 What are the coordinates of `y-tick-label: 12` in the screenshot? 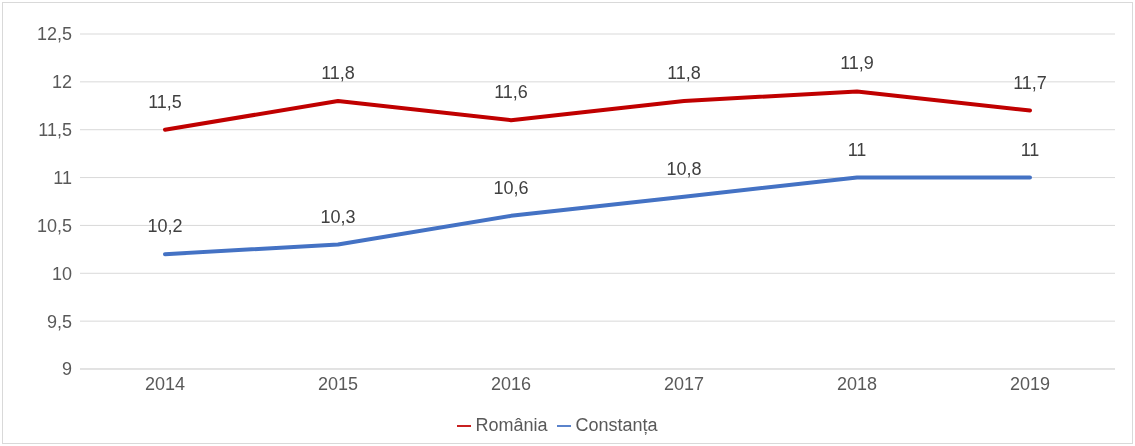 It's located at (61, 82).